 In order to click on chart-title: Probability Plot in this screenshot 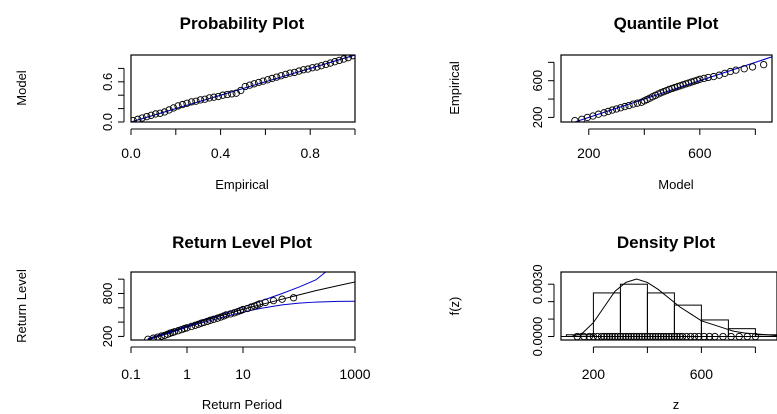, I will do `click(242, 23)`.